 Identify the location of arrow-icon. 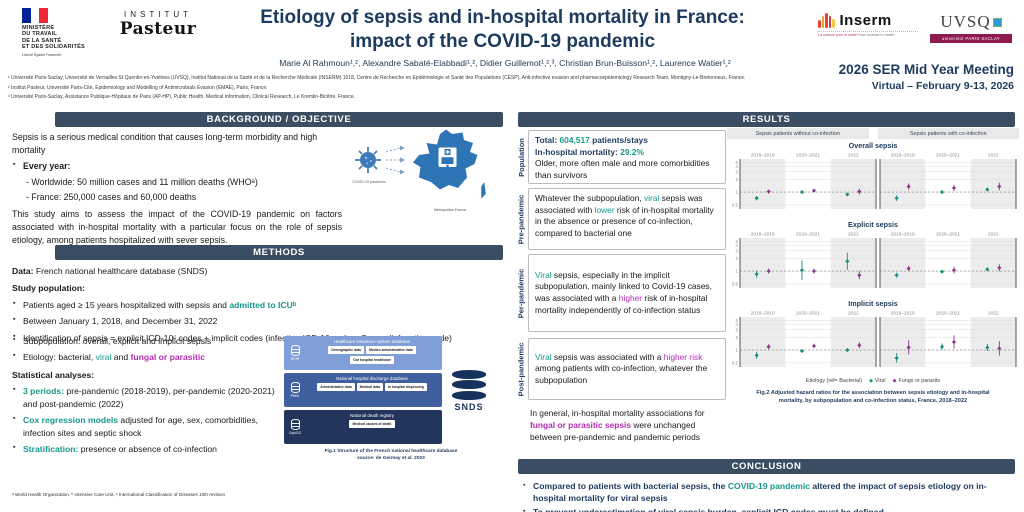
(393, 160).